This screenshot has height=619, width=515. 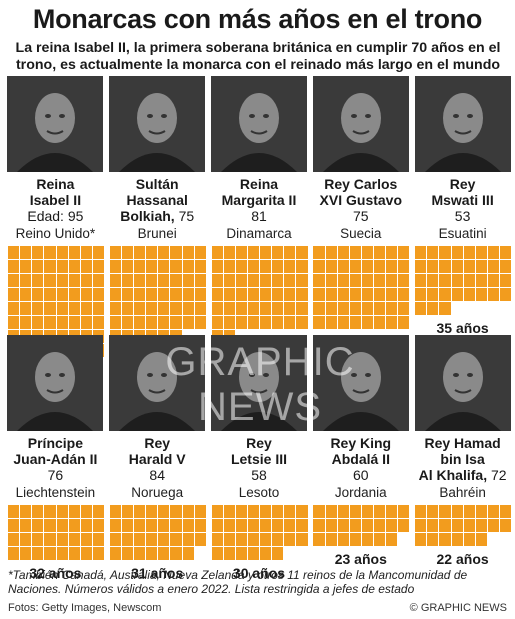 I want to click on monarch-age: 60, so click(x=361, y=475).